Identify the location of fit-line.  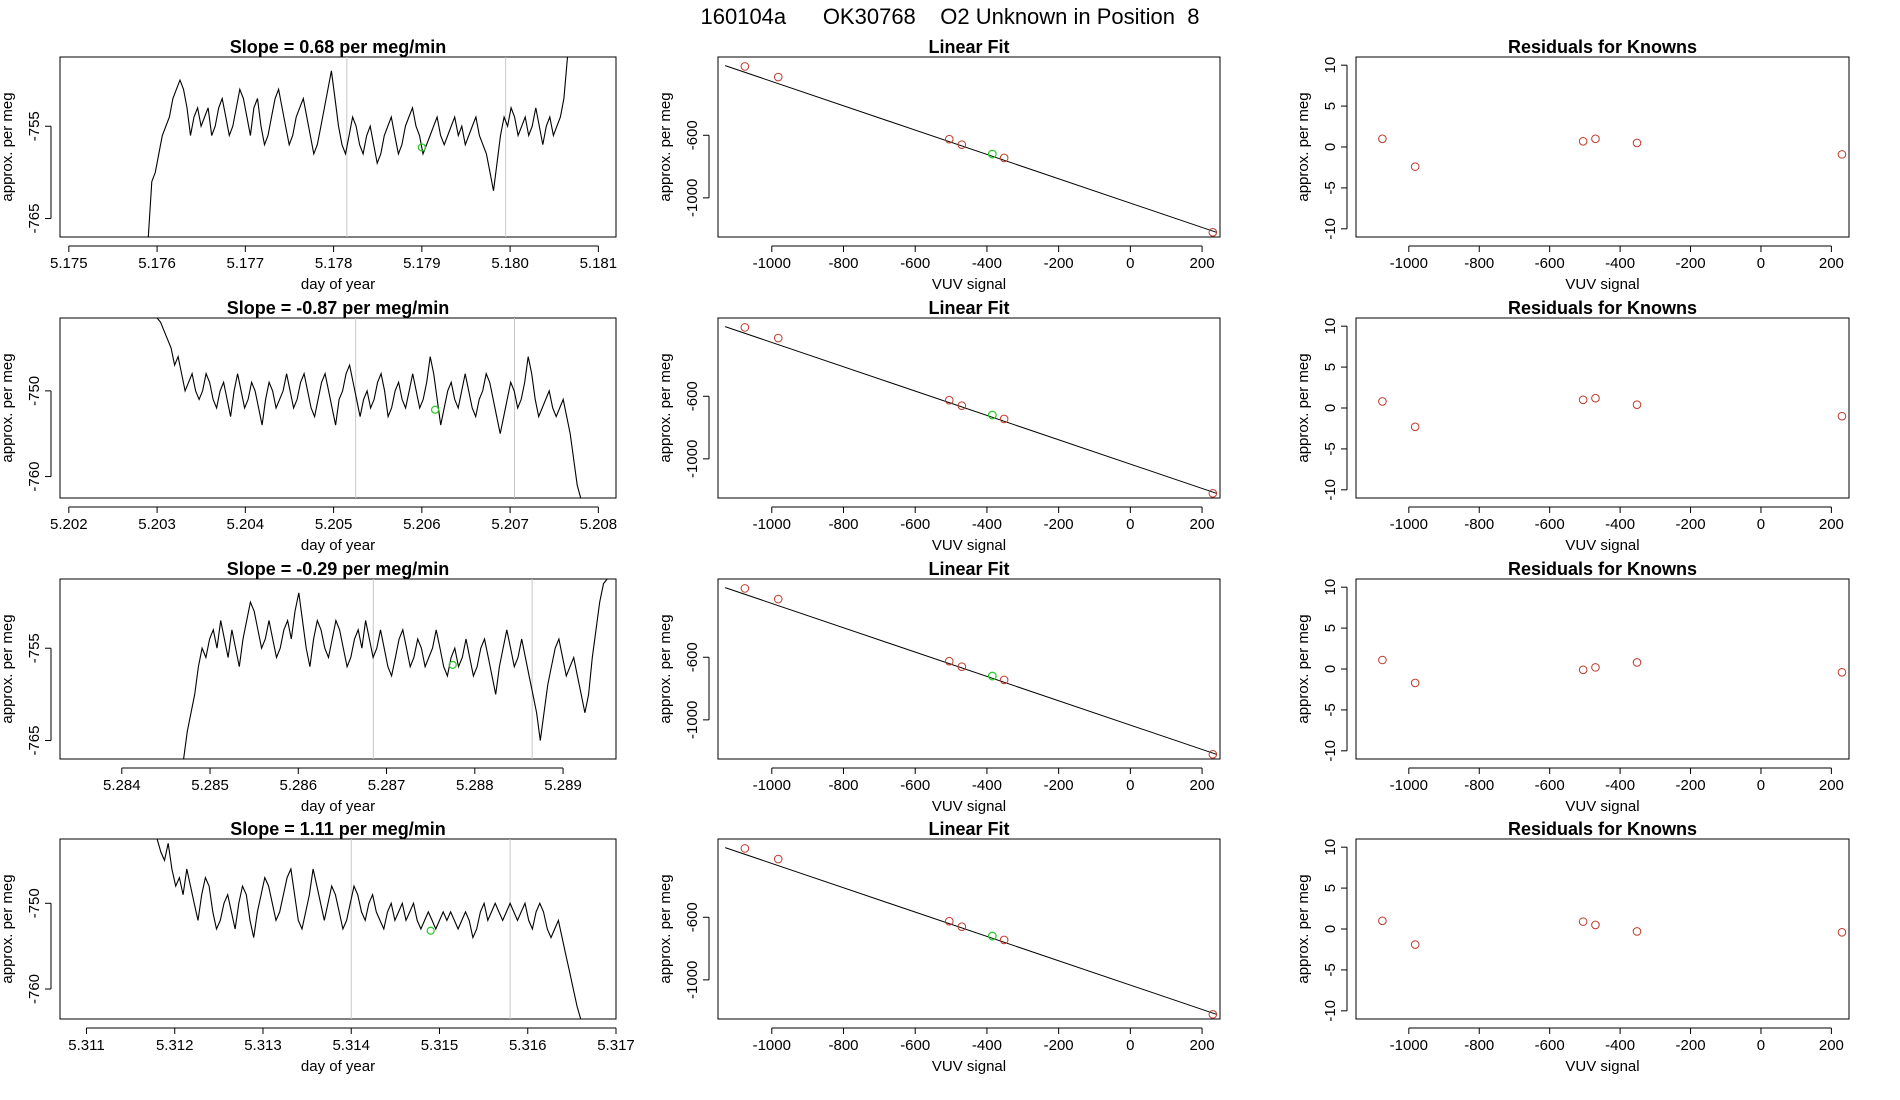
(971, 671).